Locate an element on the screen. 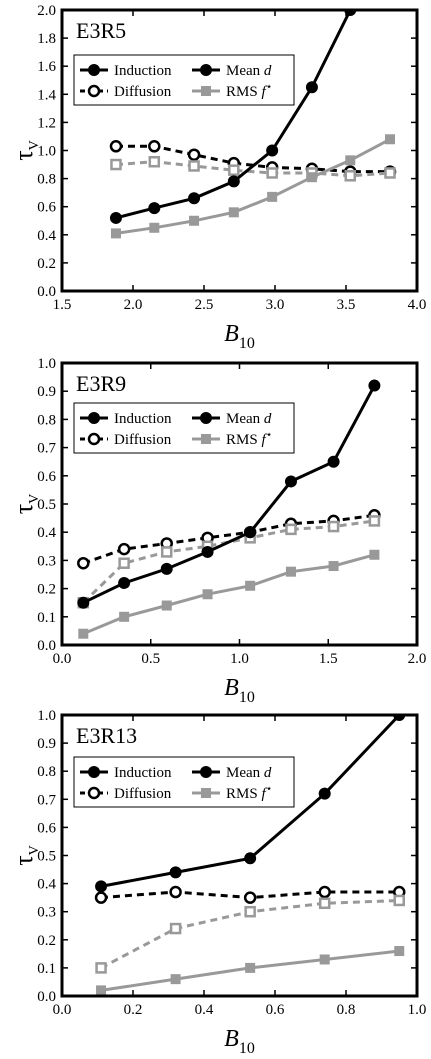  y-tick-label: 0.0 is located at coordinates (46, 292).